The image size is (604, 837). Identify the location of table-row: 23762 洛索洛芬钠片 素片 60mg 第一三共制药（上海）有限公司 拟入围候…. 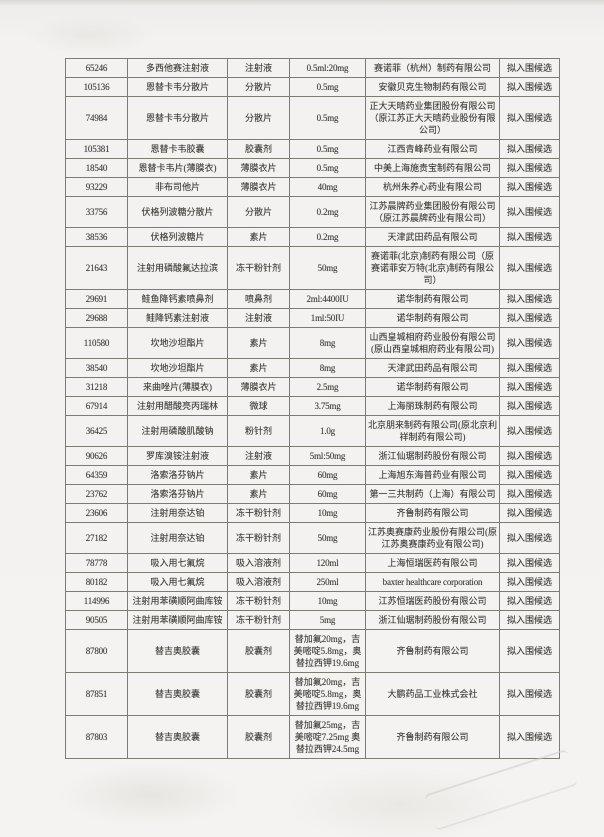
(312, 494).